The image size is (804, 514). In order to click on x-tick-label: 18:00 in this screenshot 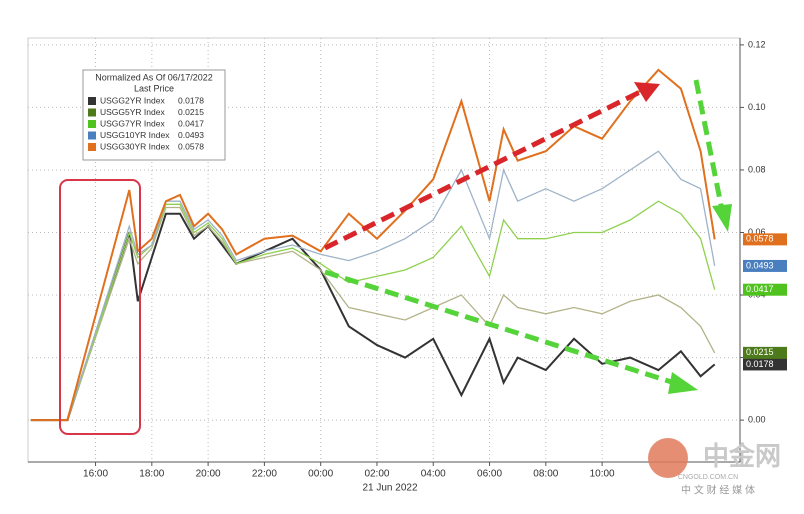, I will do `click(151, 474)`.